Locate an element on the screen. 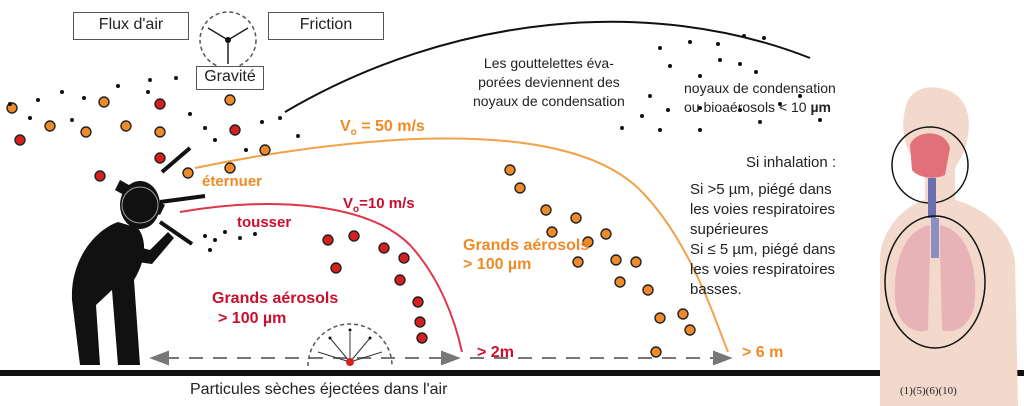 The height and width of the screenshot is (406, 1024). cough-label: tousser is located at coordinates (264, 222).